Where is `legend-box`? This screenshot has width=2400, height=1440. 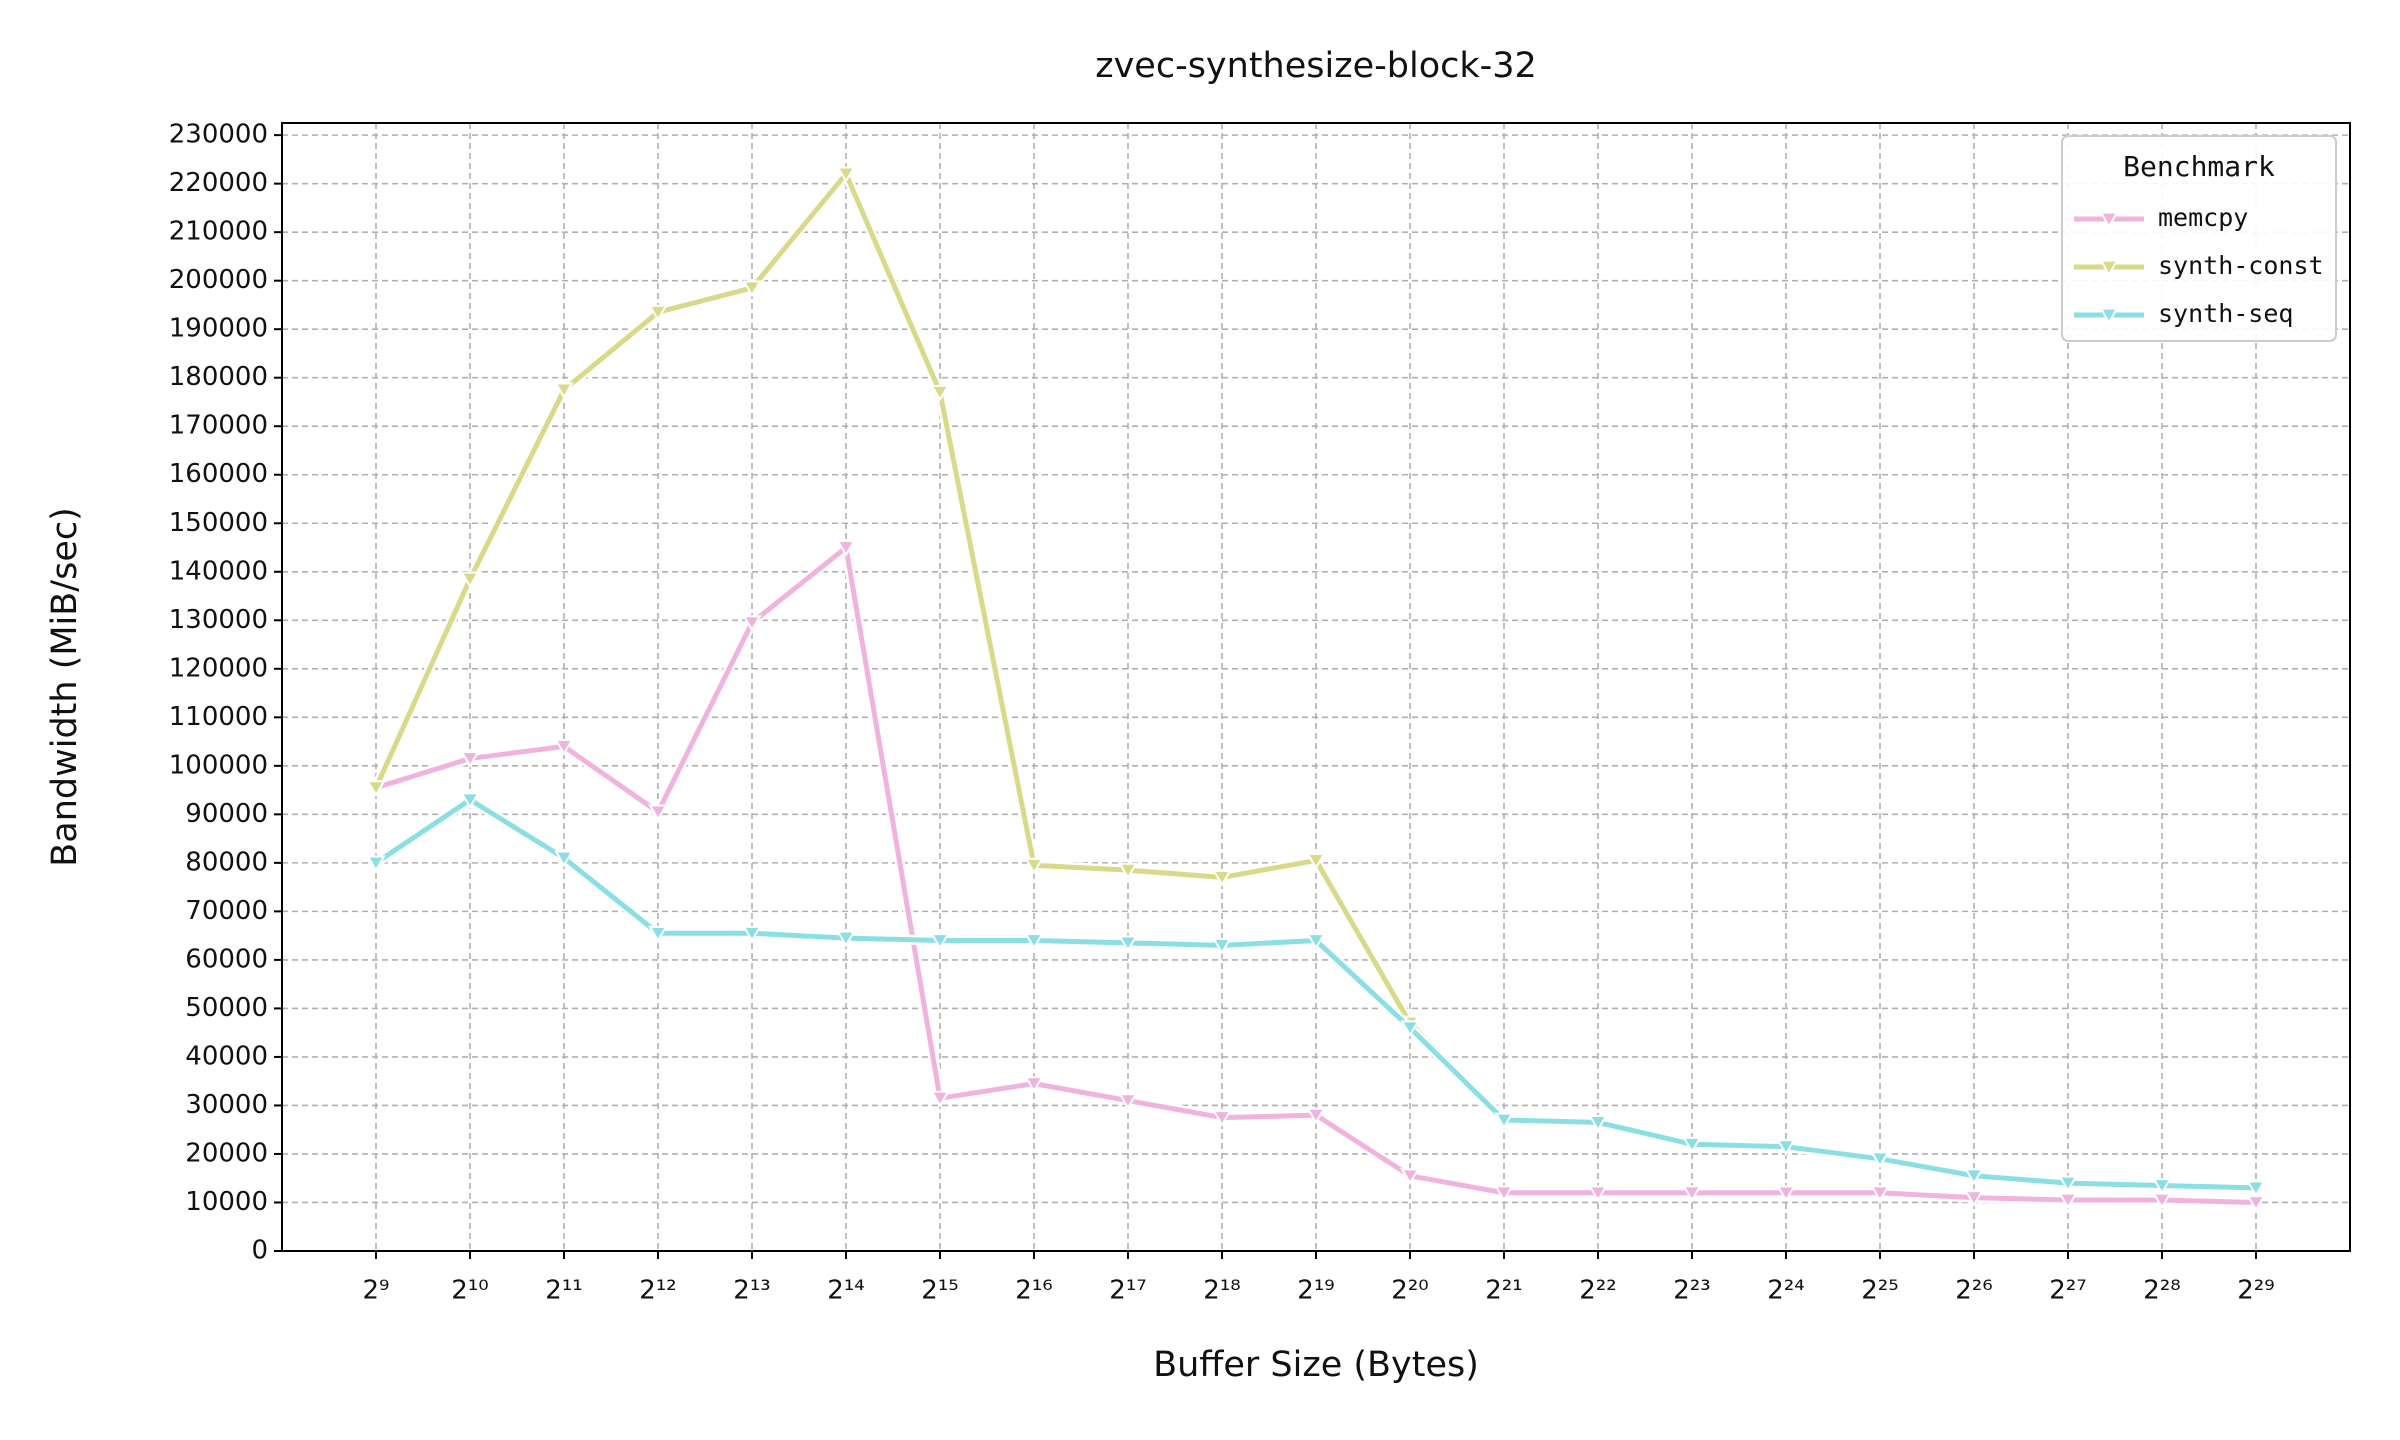
legend-box is located at coordinates (2199, 238).